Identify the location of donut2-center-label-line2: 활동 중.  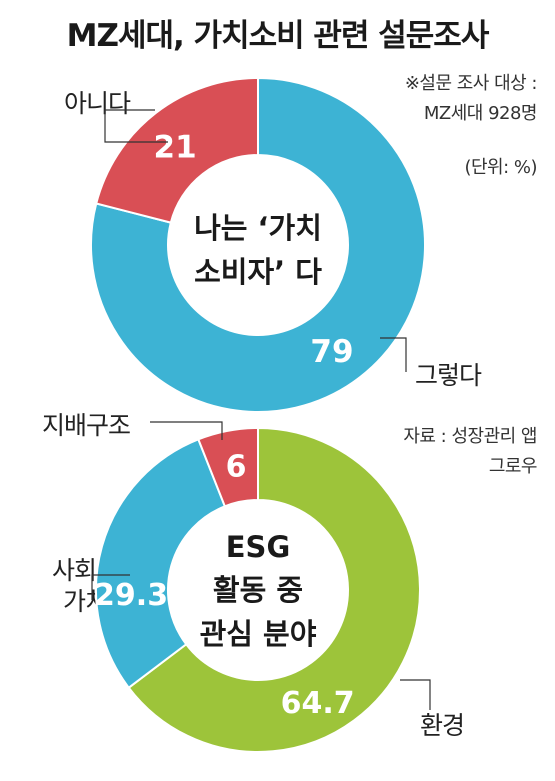
(258, 590).